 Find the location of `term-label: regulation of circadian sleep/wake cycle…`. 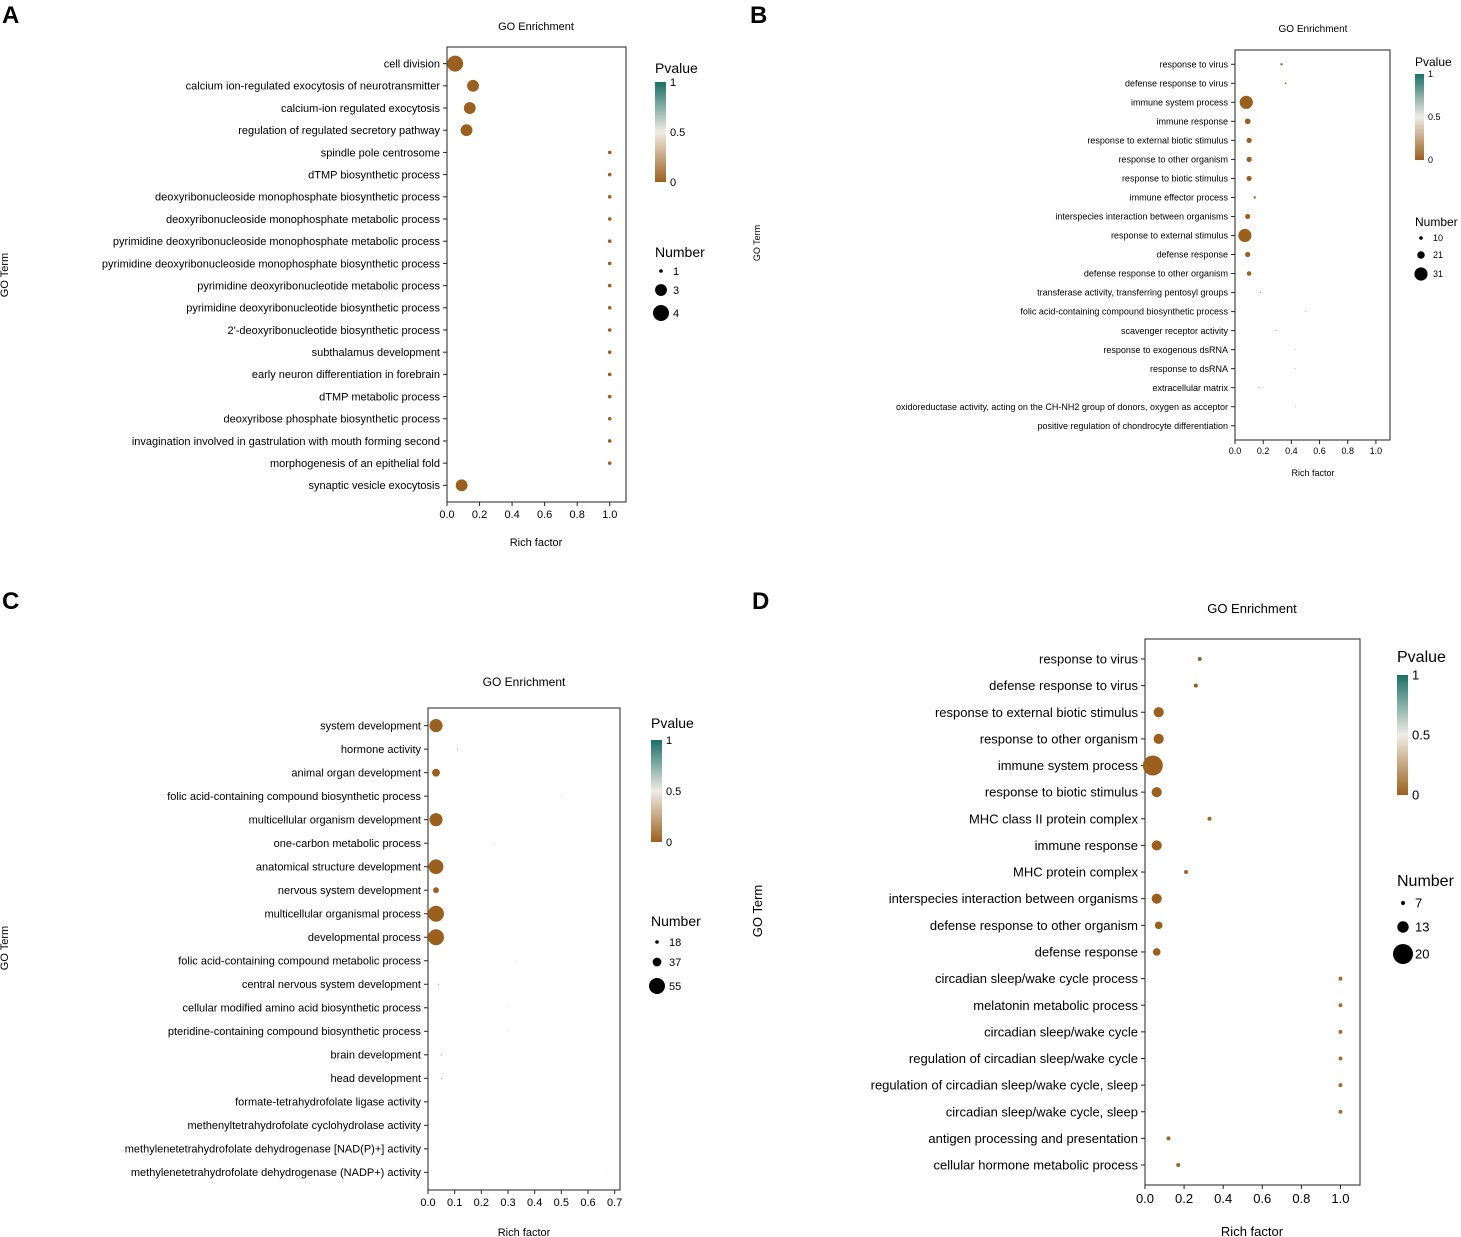

term-label: regulation of circadian sleep/wake cycle… is located at coordinates (1004, 1085).